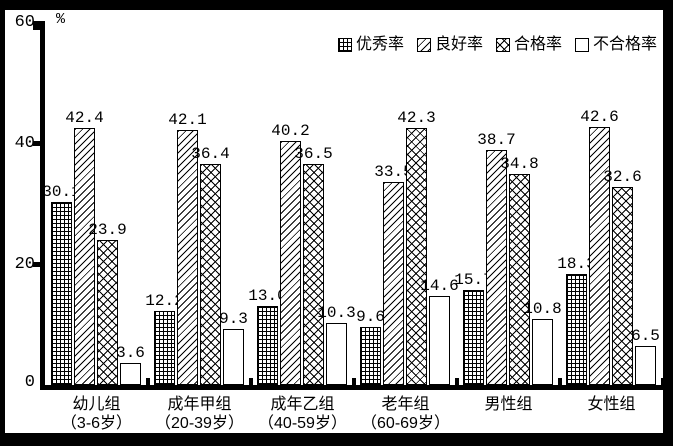 Image resolution: width=673 pixels, height=446 pixels. Describe the element at coordinates (380, 44) in the screenshot. I see `legend-label: 优秀率` at that location.